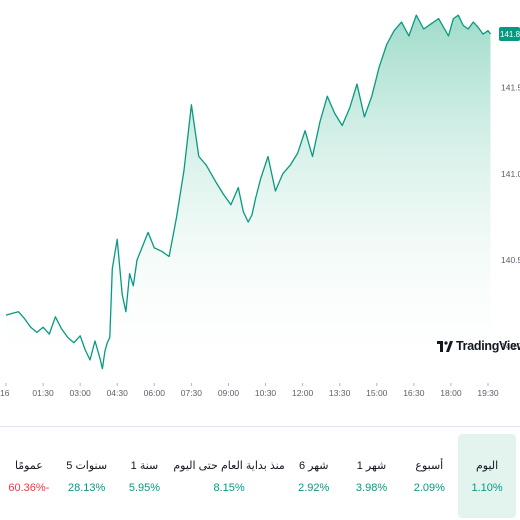 The height and width of the screenshot is (520, 520). Describe the element at coordinates (510, 346) in the screenshot. I see `y-tick-label: 140.000` at that location.